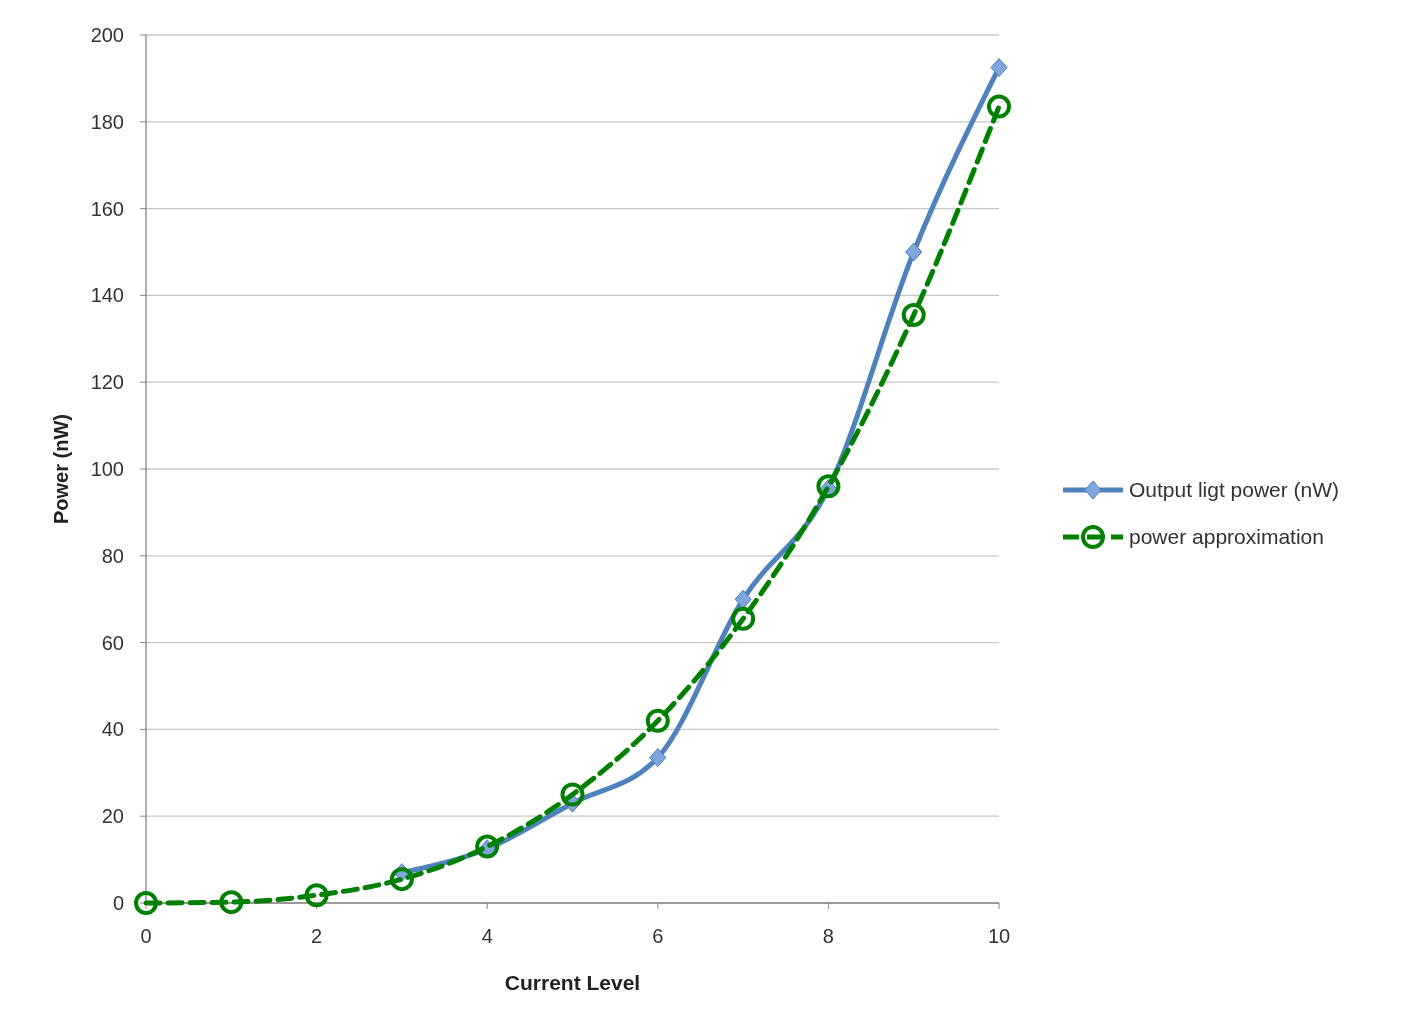  Describe the element at coordinates (317, 936) in the screenshot. I see `x-tick-label: 2` at that location.